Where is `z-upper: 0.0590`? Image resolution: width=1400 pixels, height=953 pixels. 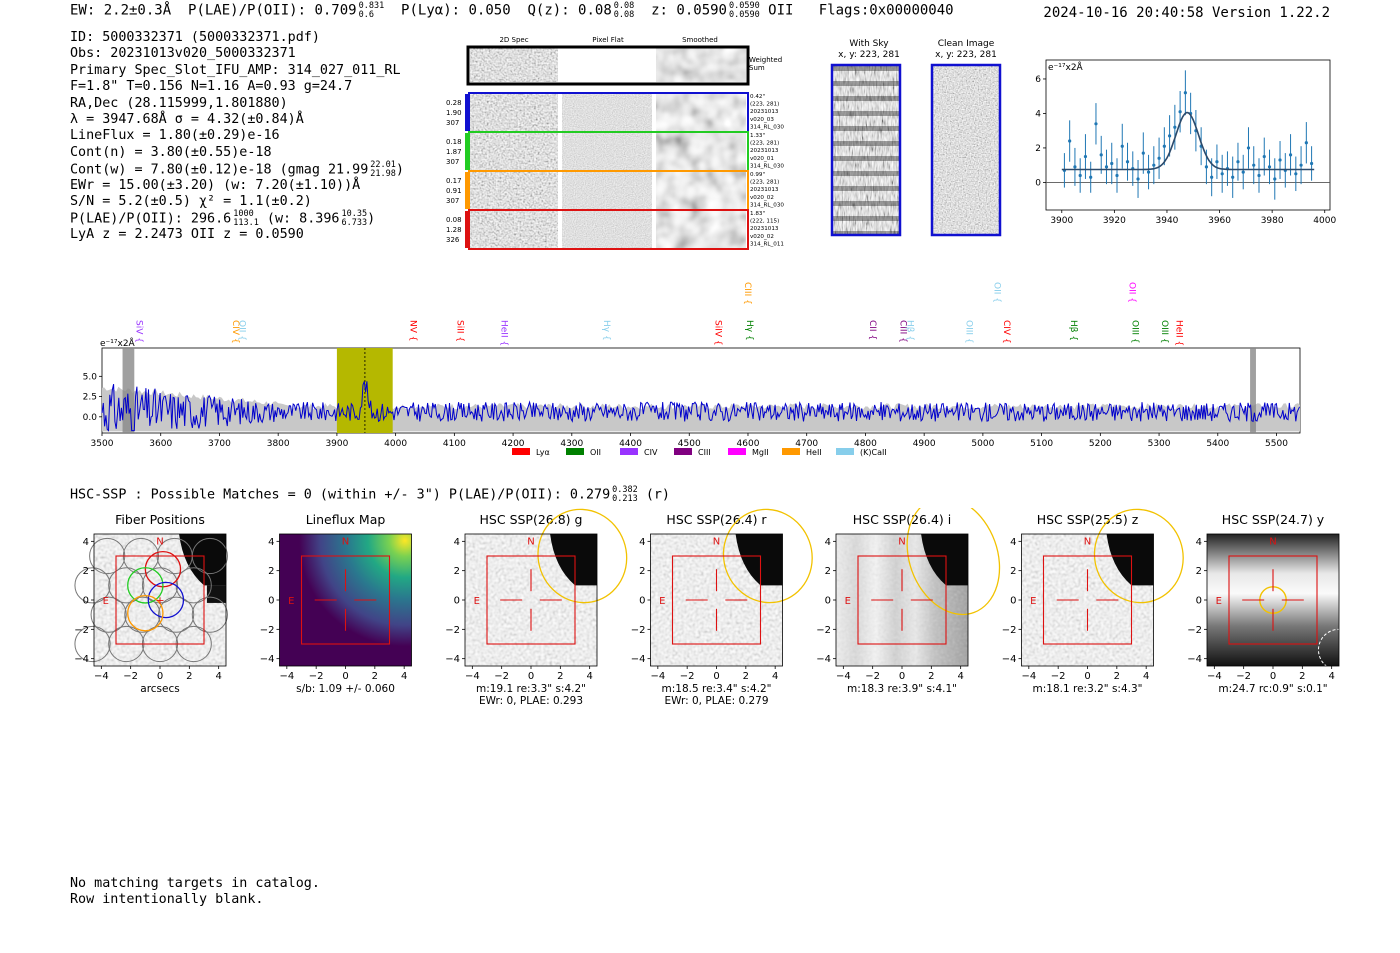 z-upper: 0.0590 is located at coordinates (744, 6).